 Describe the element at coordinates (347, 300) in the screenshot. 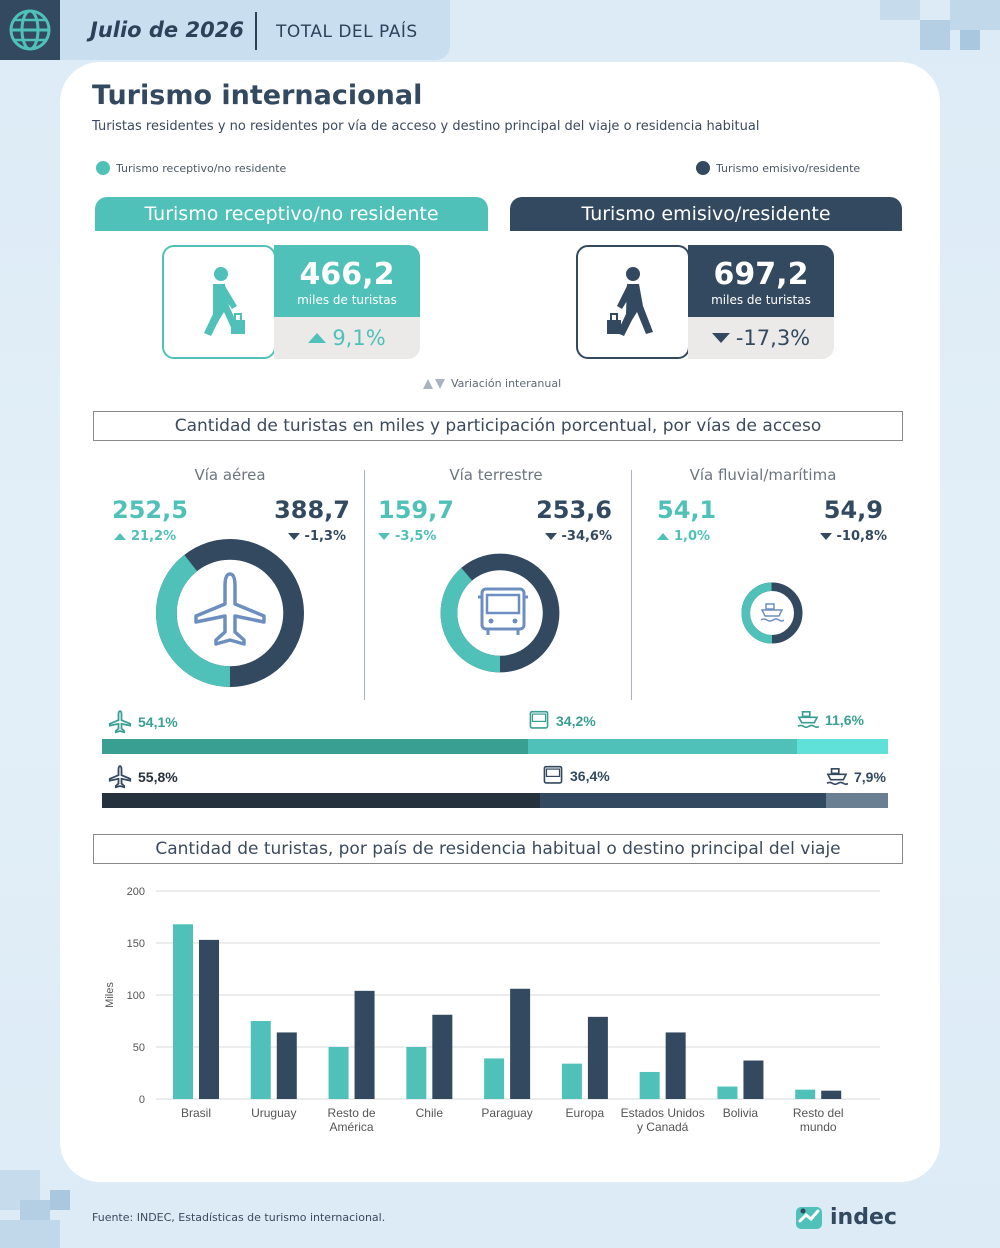

I see `kpi-receptivo-unit: miles de turistas` at that location.